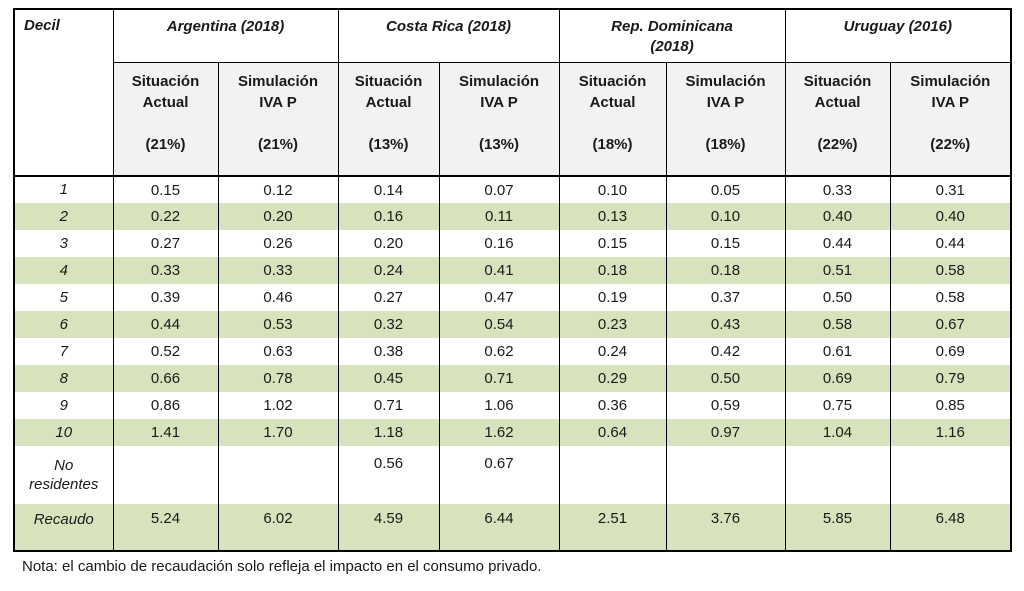  Describe the element at coordinates (278, 432) in the screenshot. I see `value-cell: 1.70` at that location.